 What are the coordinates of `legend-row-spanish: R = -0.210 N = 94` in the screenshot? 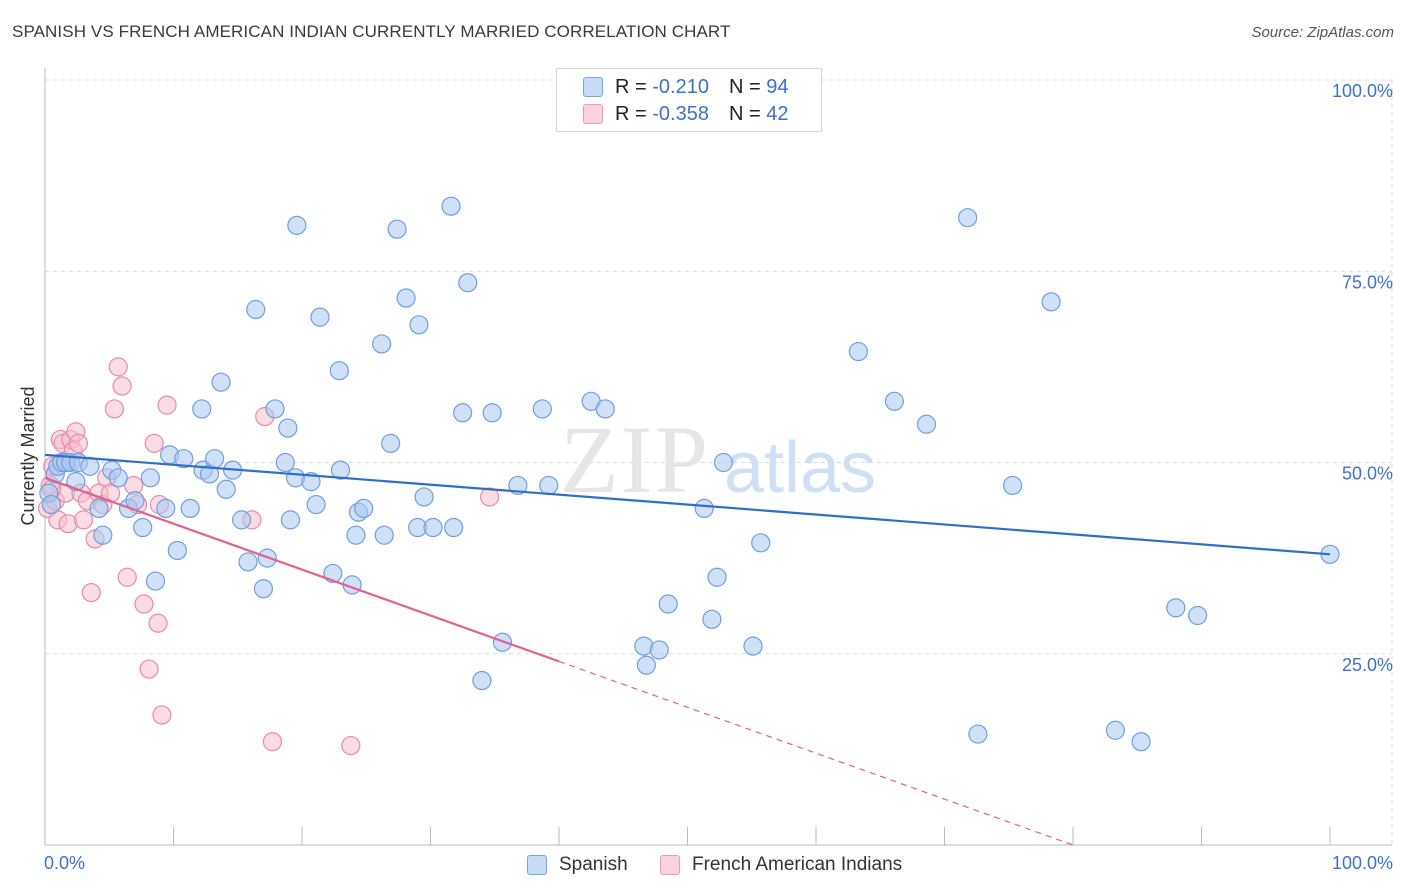 It's located at (685, 87).